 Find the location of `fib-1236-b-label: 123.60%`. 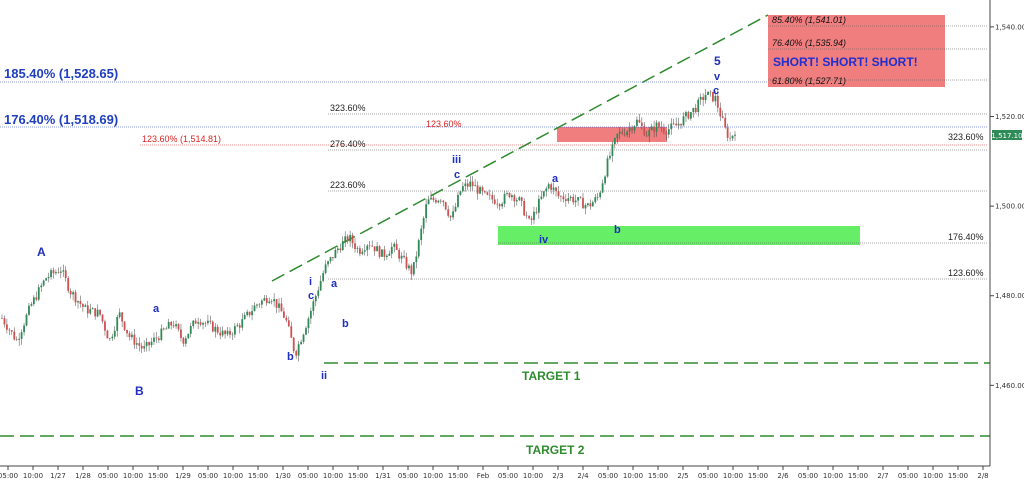

fib-1236-b-label: 123.60% is located at coordinates (966, 273).